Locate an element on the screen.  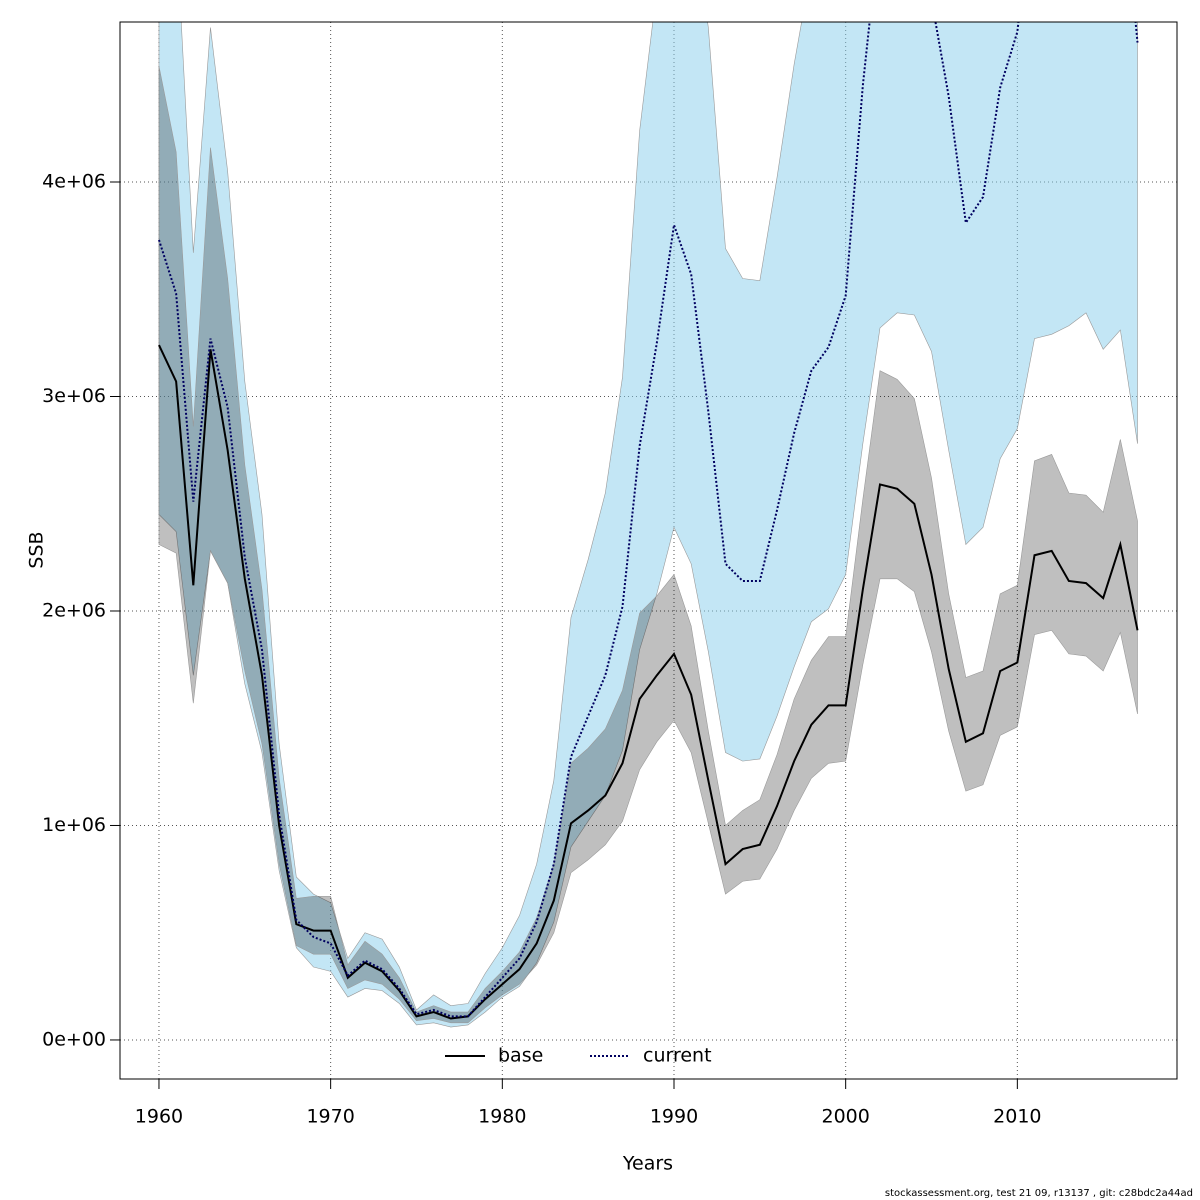
x-tick-label: 1970 is located at coordinates (330, 1117).